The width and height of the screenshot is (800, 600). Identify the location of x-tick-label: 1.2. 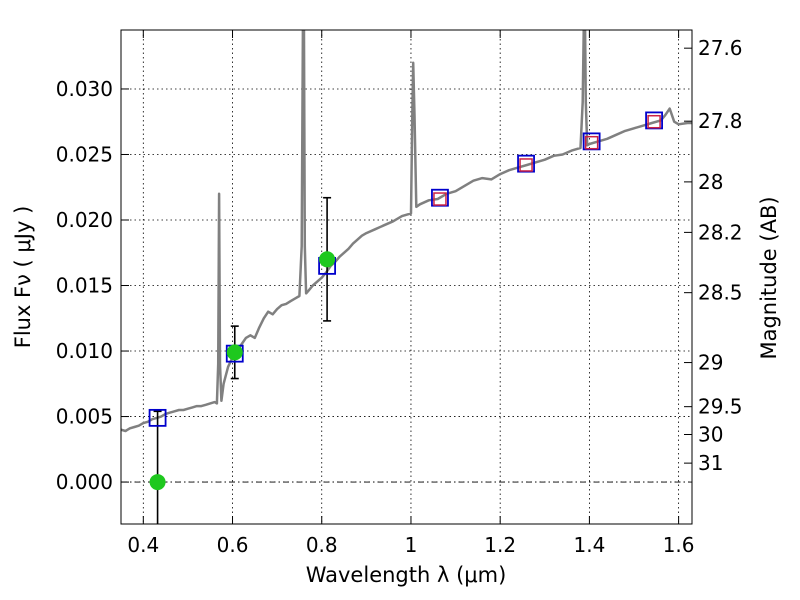
(500, 545).